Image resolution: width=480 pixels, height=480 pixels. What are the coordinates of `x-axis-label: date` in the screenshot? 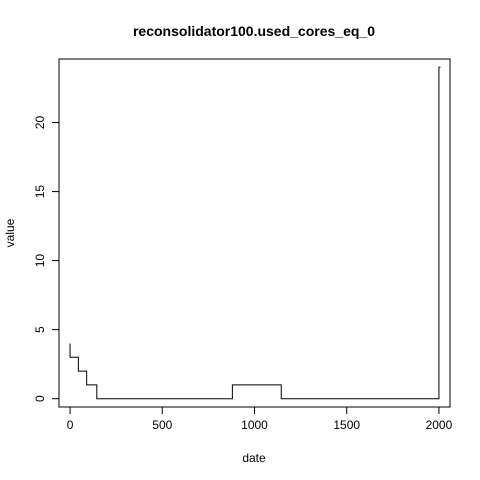 It's located at (254, 458).